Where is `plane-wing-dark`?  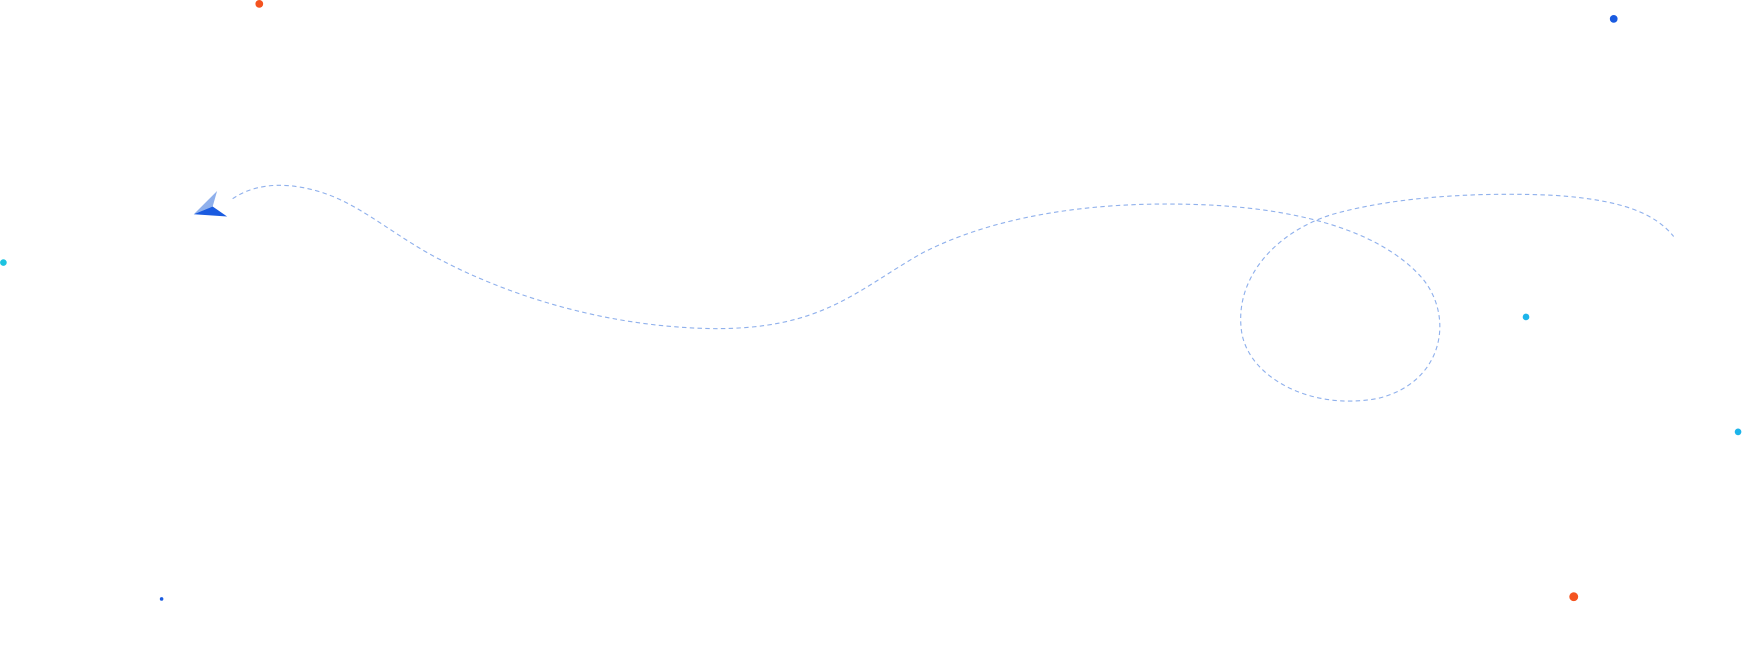
plane-wing-dark is located at coordinates (210, 211).